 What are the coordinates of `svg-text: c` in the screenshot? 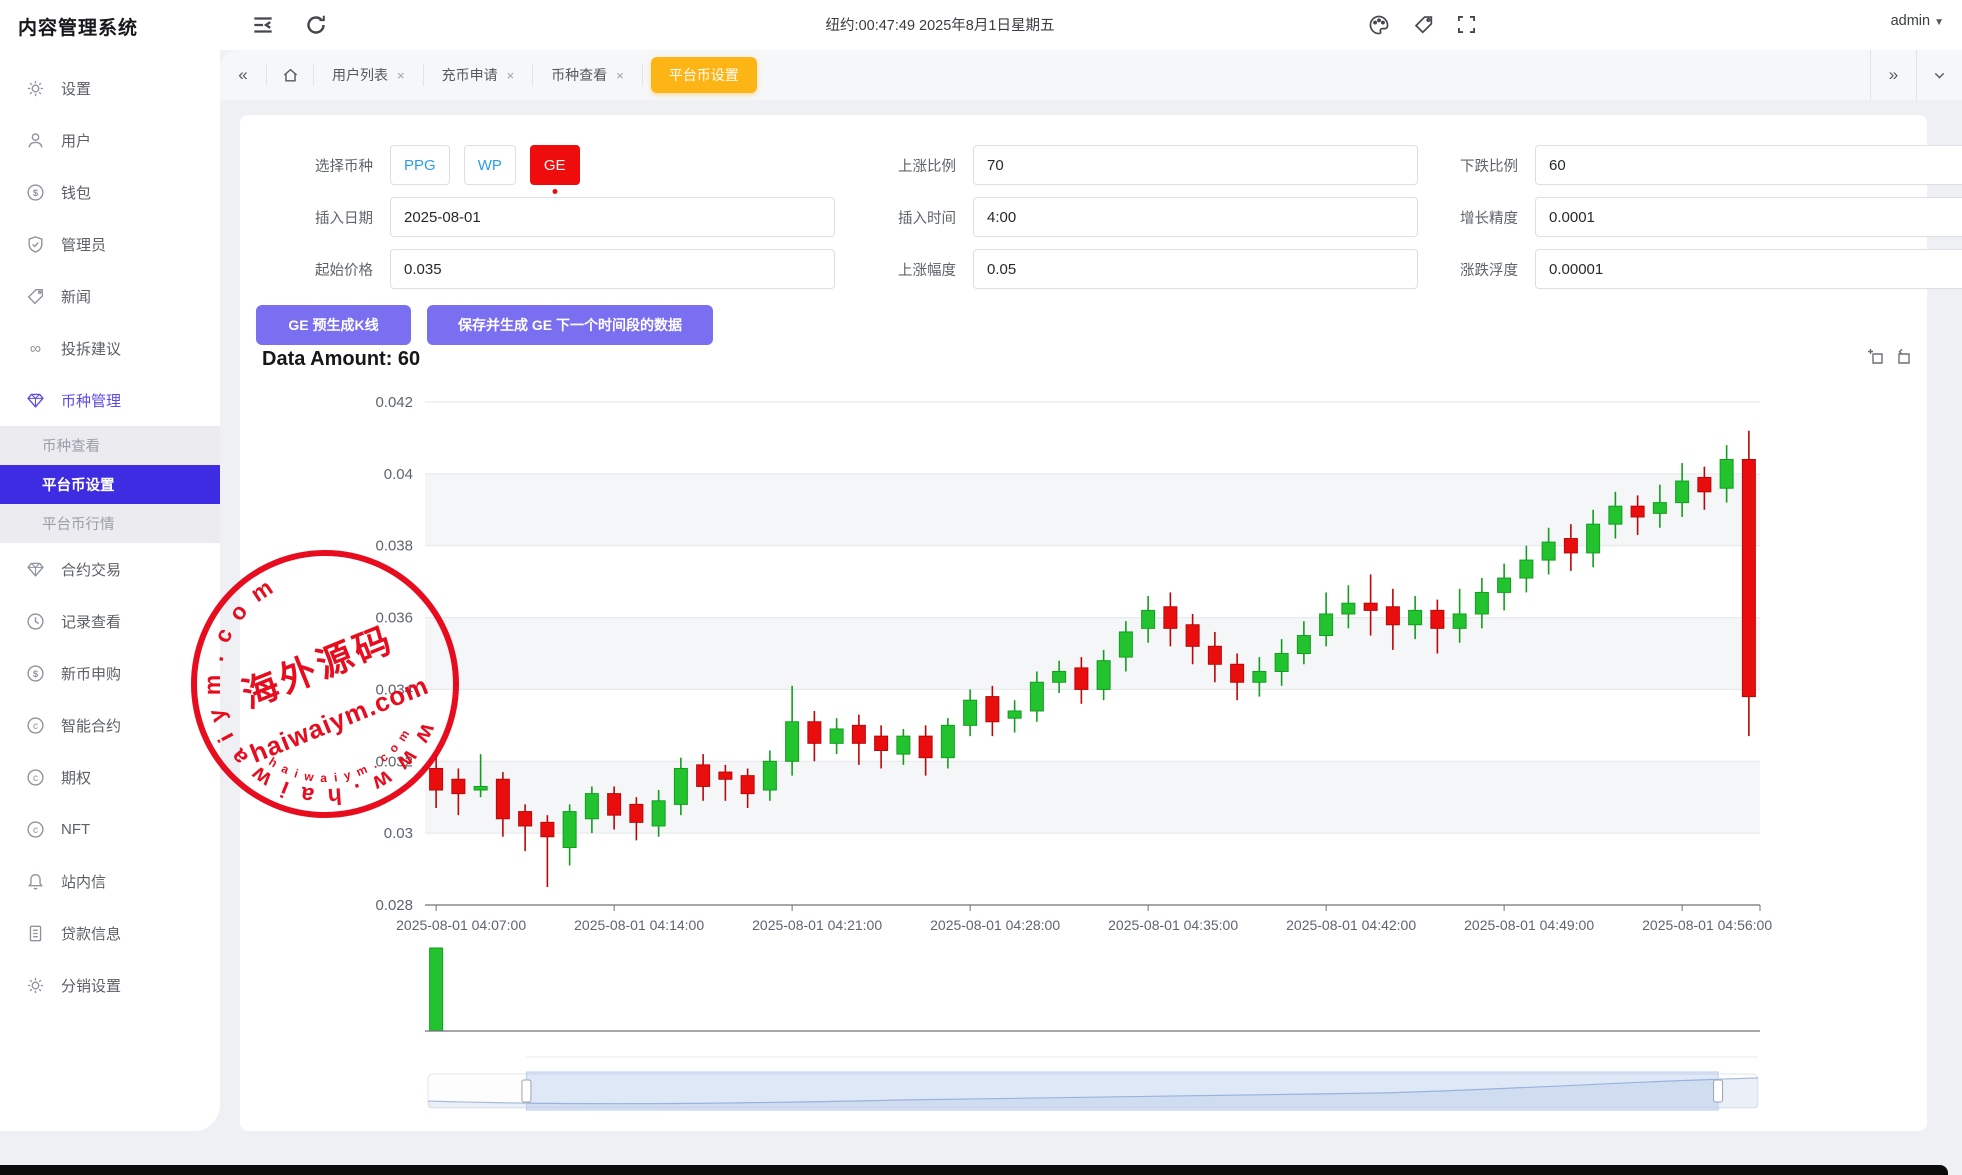 It's located at (35, 778).